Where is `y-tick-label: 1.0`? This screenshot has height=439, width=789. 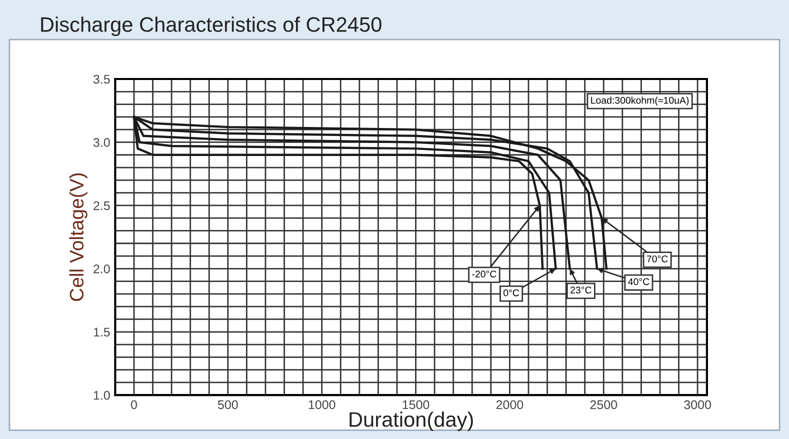 y-tick-label: 1.0 is located at coordinates (102, 395).